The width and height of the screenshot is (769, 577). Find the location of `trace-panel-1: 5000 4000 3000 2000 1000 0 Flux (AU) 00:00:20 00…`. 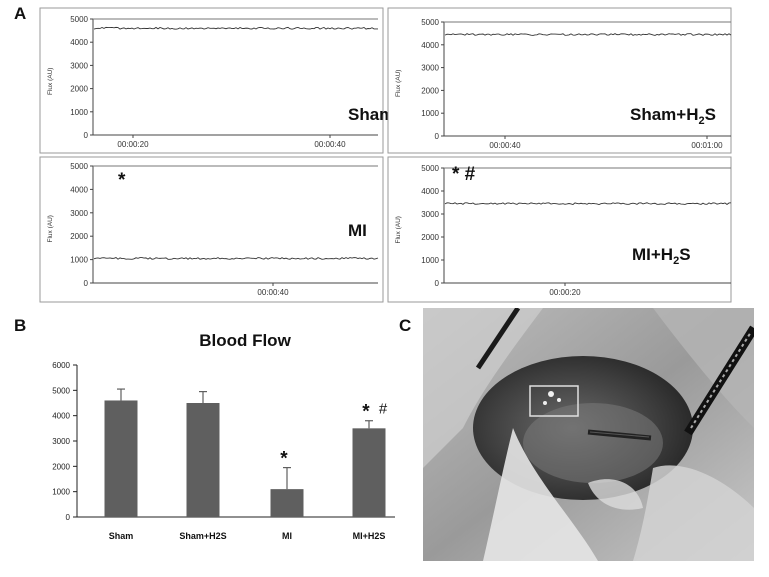

trace-panel-1: 5000 4000 3000 2000 1000 0 Flux (AU) 00:00:20 00… is located at coordinates (216, 80).